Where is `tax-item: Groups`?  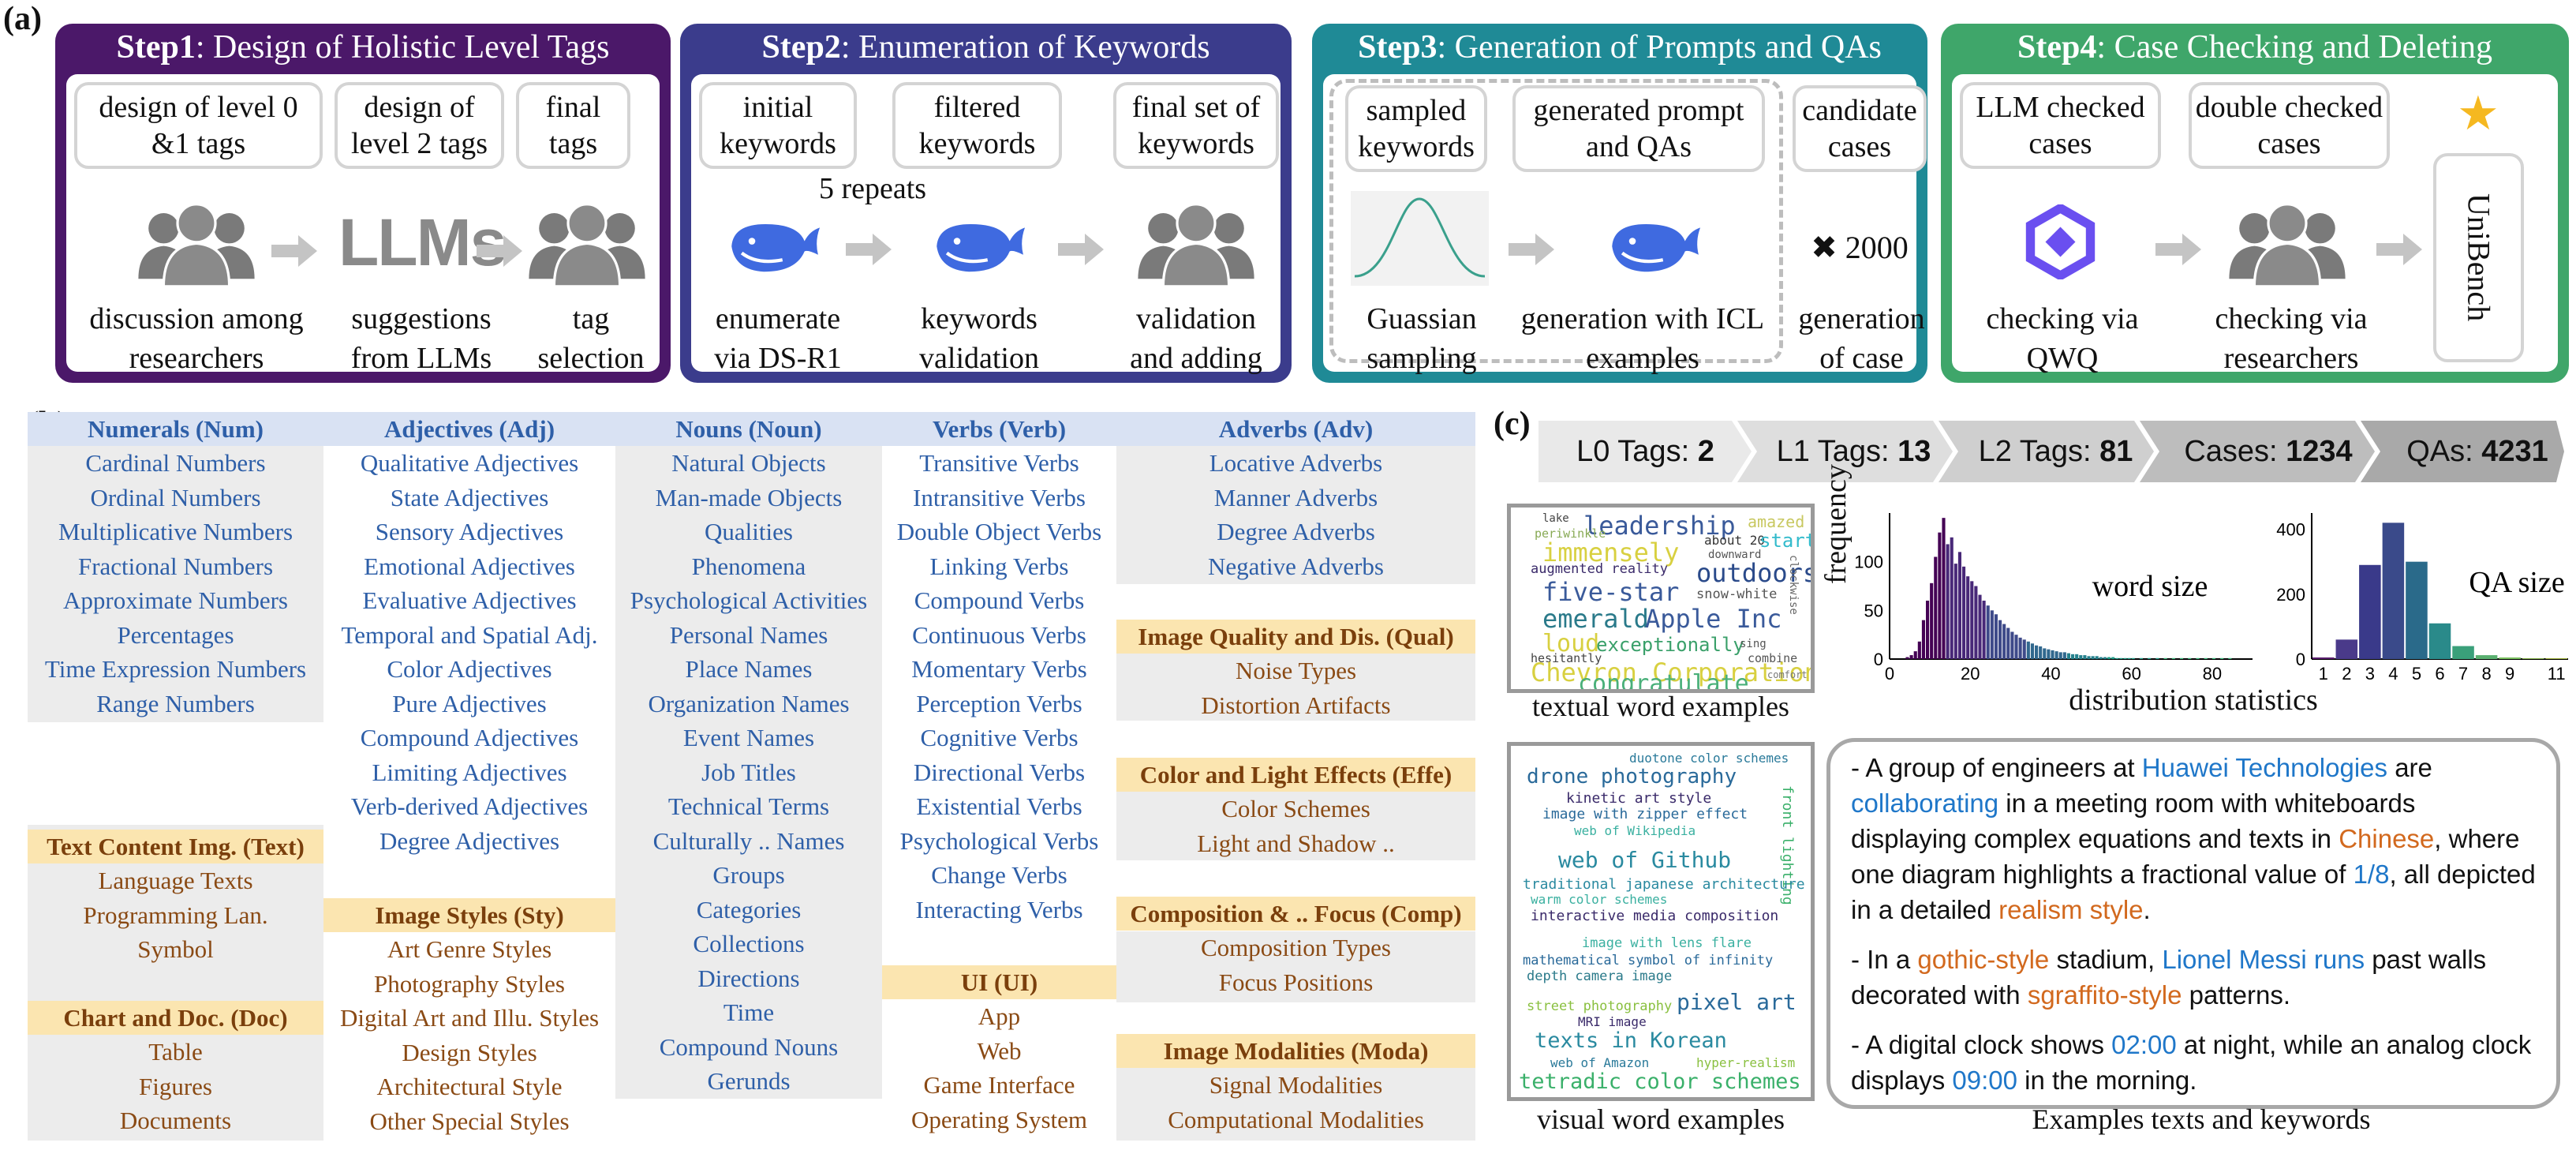 tax-item: Groups is located at coordinates (748, 875).